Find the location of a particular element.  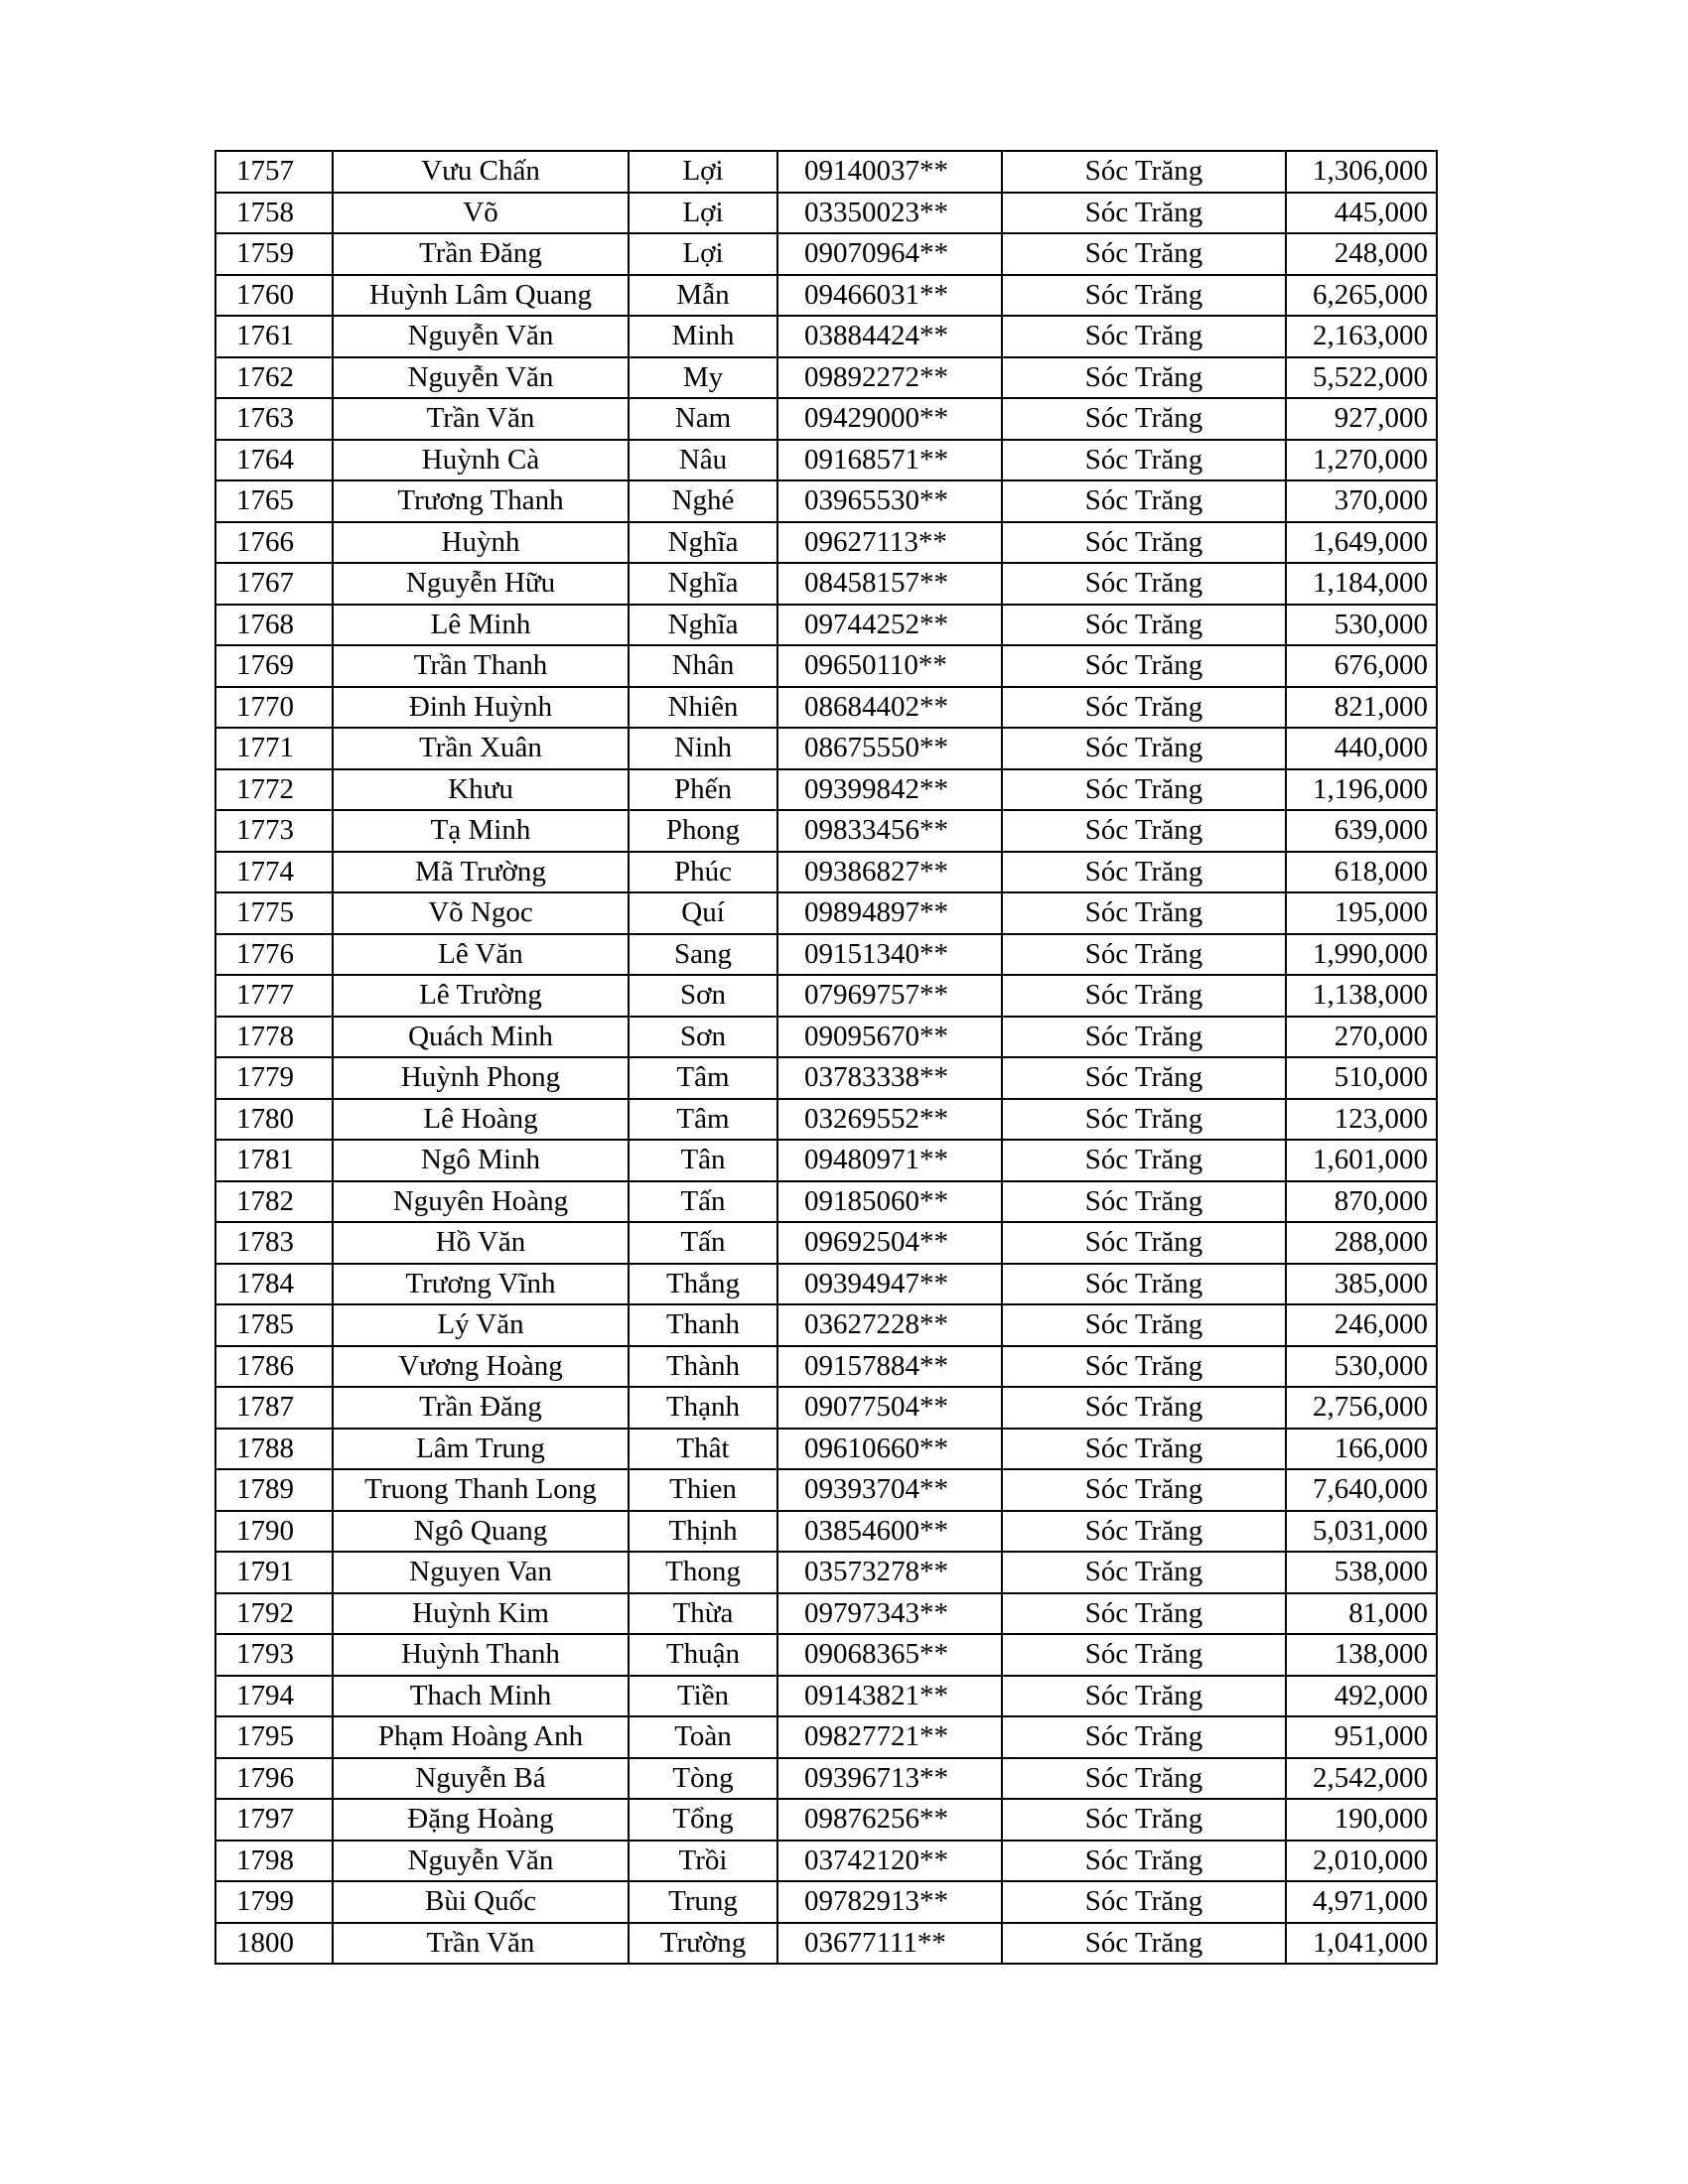

phone-number-cell: 09692504** is located at coordinates (889, 1243).